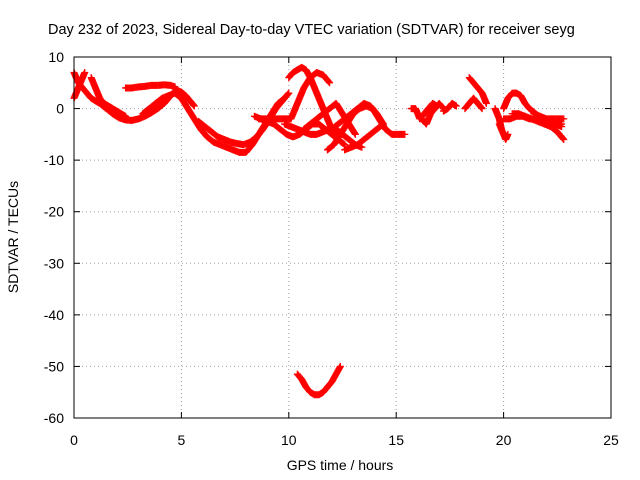 This screenshot has width=640, height=480. Describe the element at coordinates (182, 440) in the screenshot. I see `x-tick-label: 5` at that location.